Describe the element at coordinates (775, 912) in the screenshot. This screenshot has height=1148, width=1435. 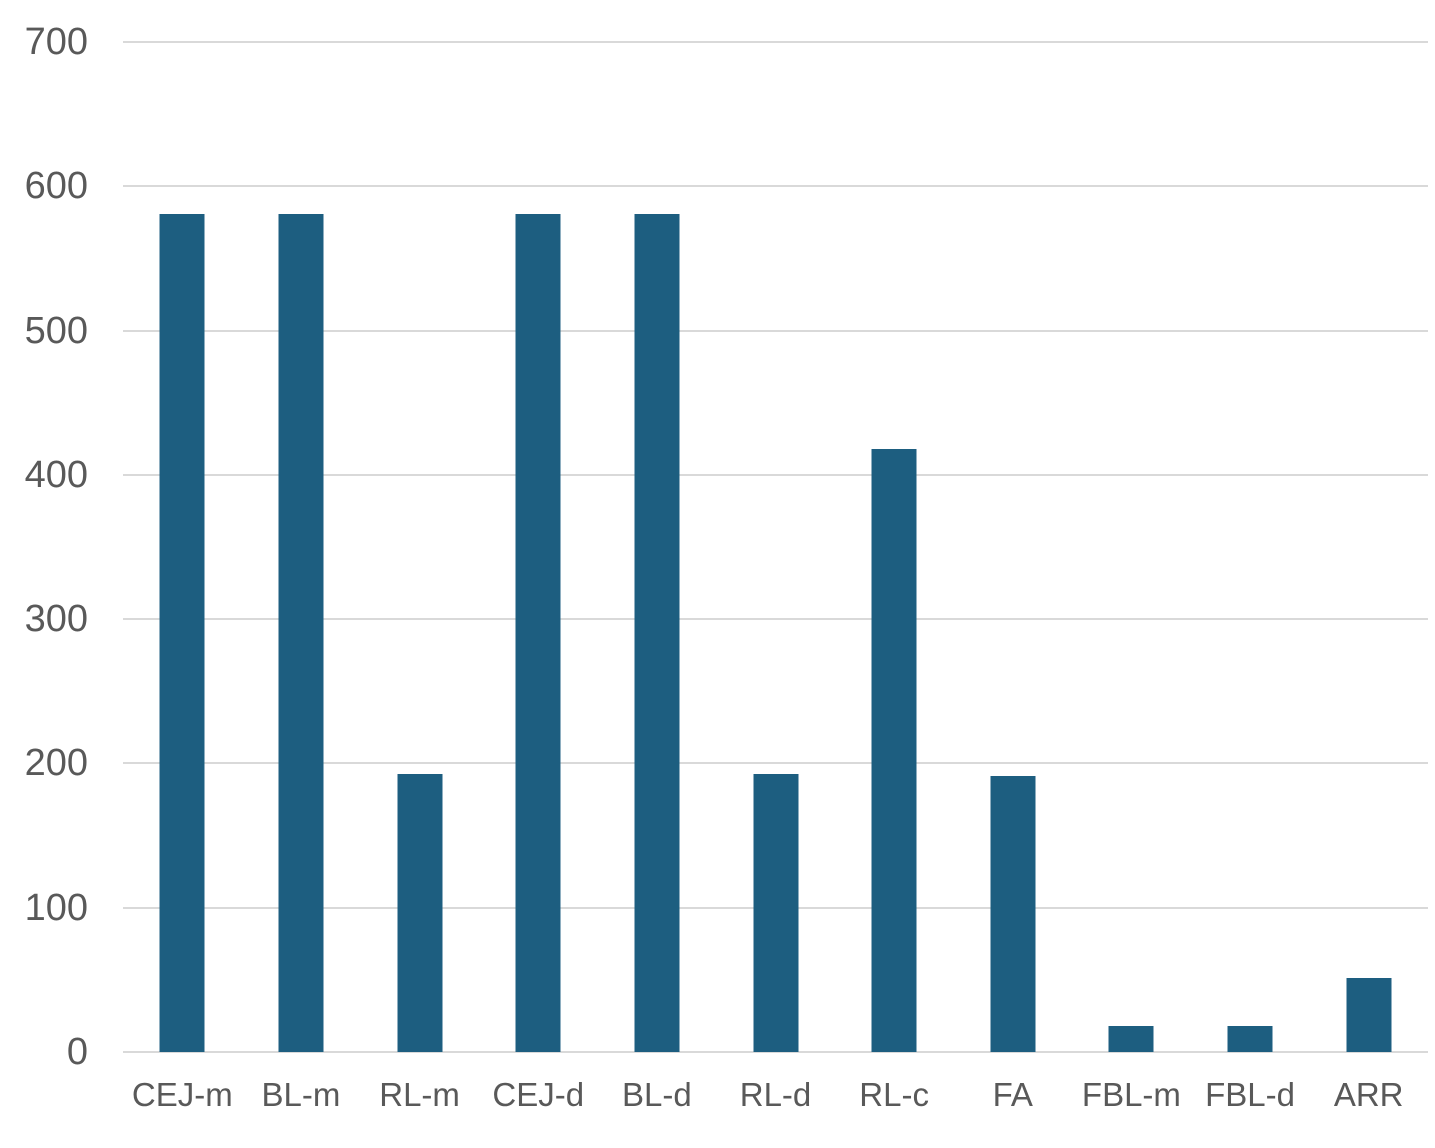
I see `bar-RL-d` at that location.